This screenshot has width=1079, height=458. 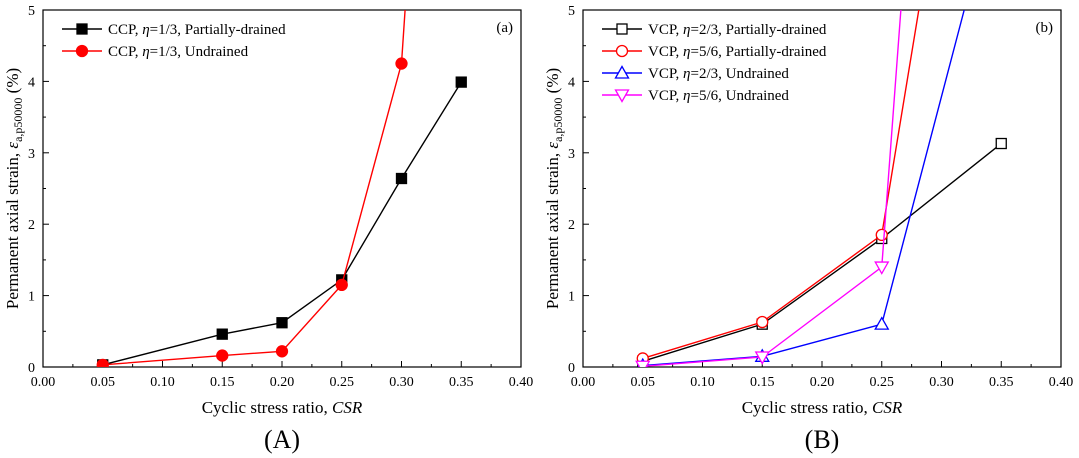 What do you see at coordinates (702, 382) in the screenshot?
I see `x-tick-label: 0.10` at bounding box center [702, 382].